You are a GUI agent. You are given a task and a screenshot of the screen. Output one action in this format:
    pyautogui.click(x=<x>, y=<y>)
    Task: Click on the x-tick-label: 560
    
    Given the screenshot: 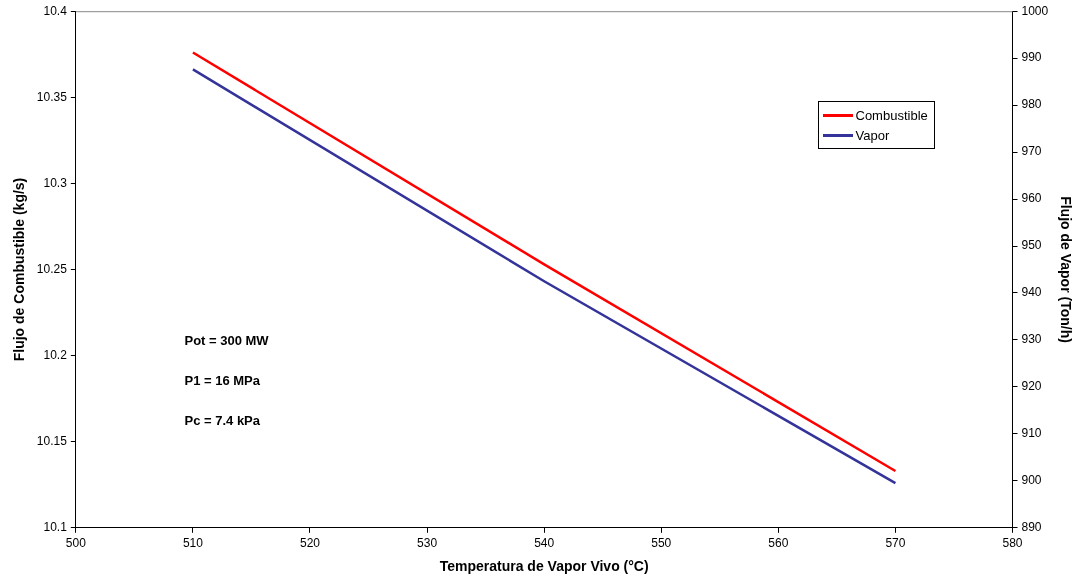 What is the action you would take?
    pyautogui.click(x=778, y=543)
    